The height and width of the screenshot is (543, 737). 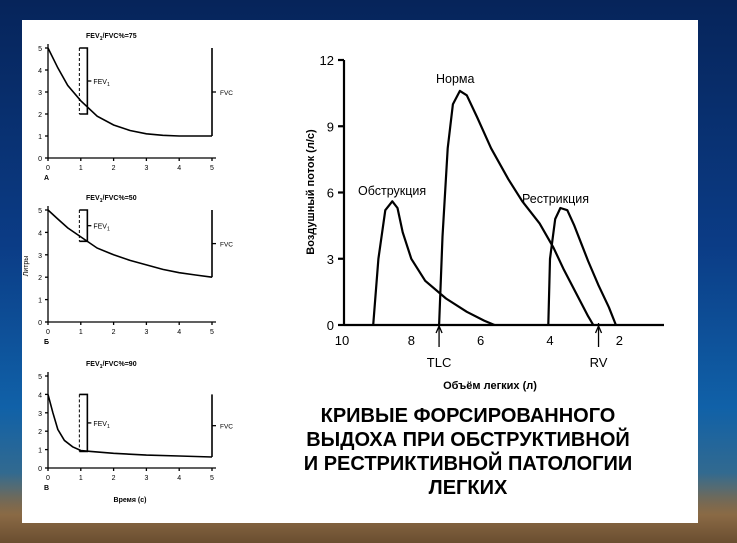 What do you see at coordinates (468, 416) in the screenshot?
I see `slide-title-line-1: КРИВЫЕ ФОРСИРОВАННОГО` at bounding box center [468, 416].